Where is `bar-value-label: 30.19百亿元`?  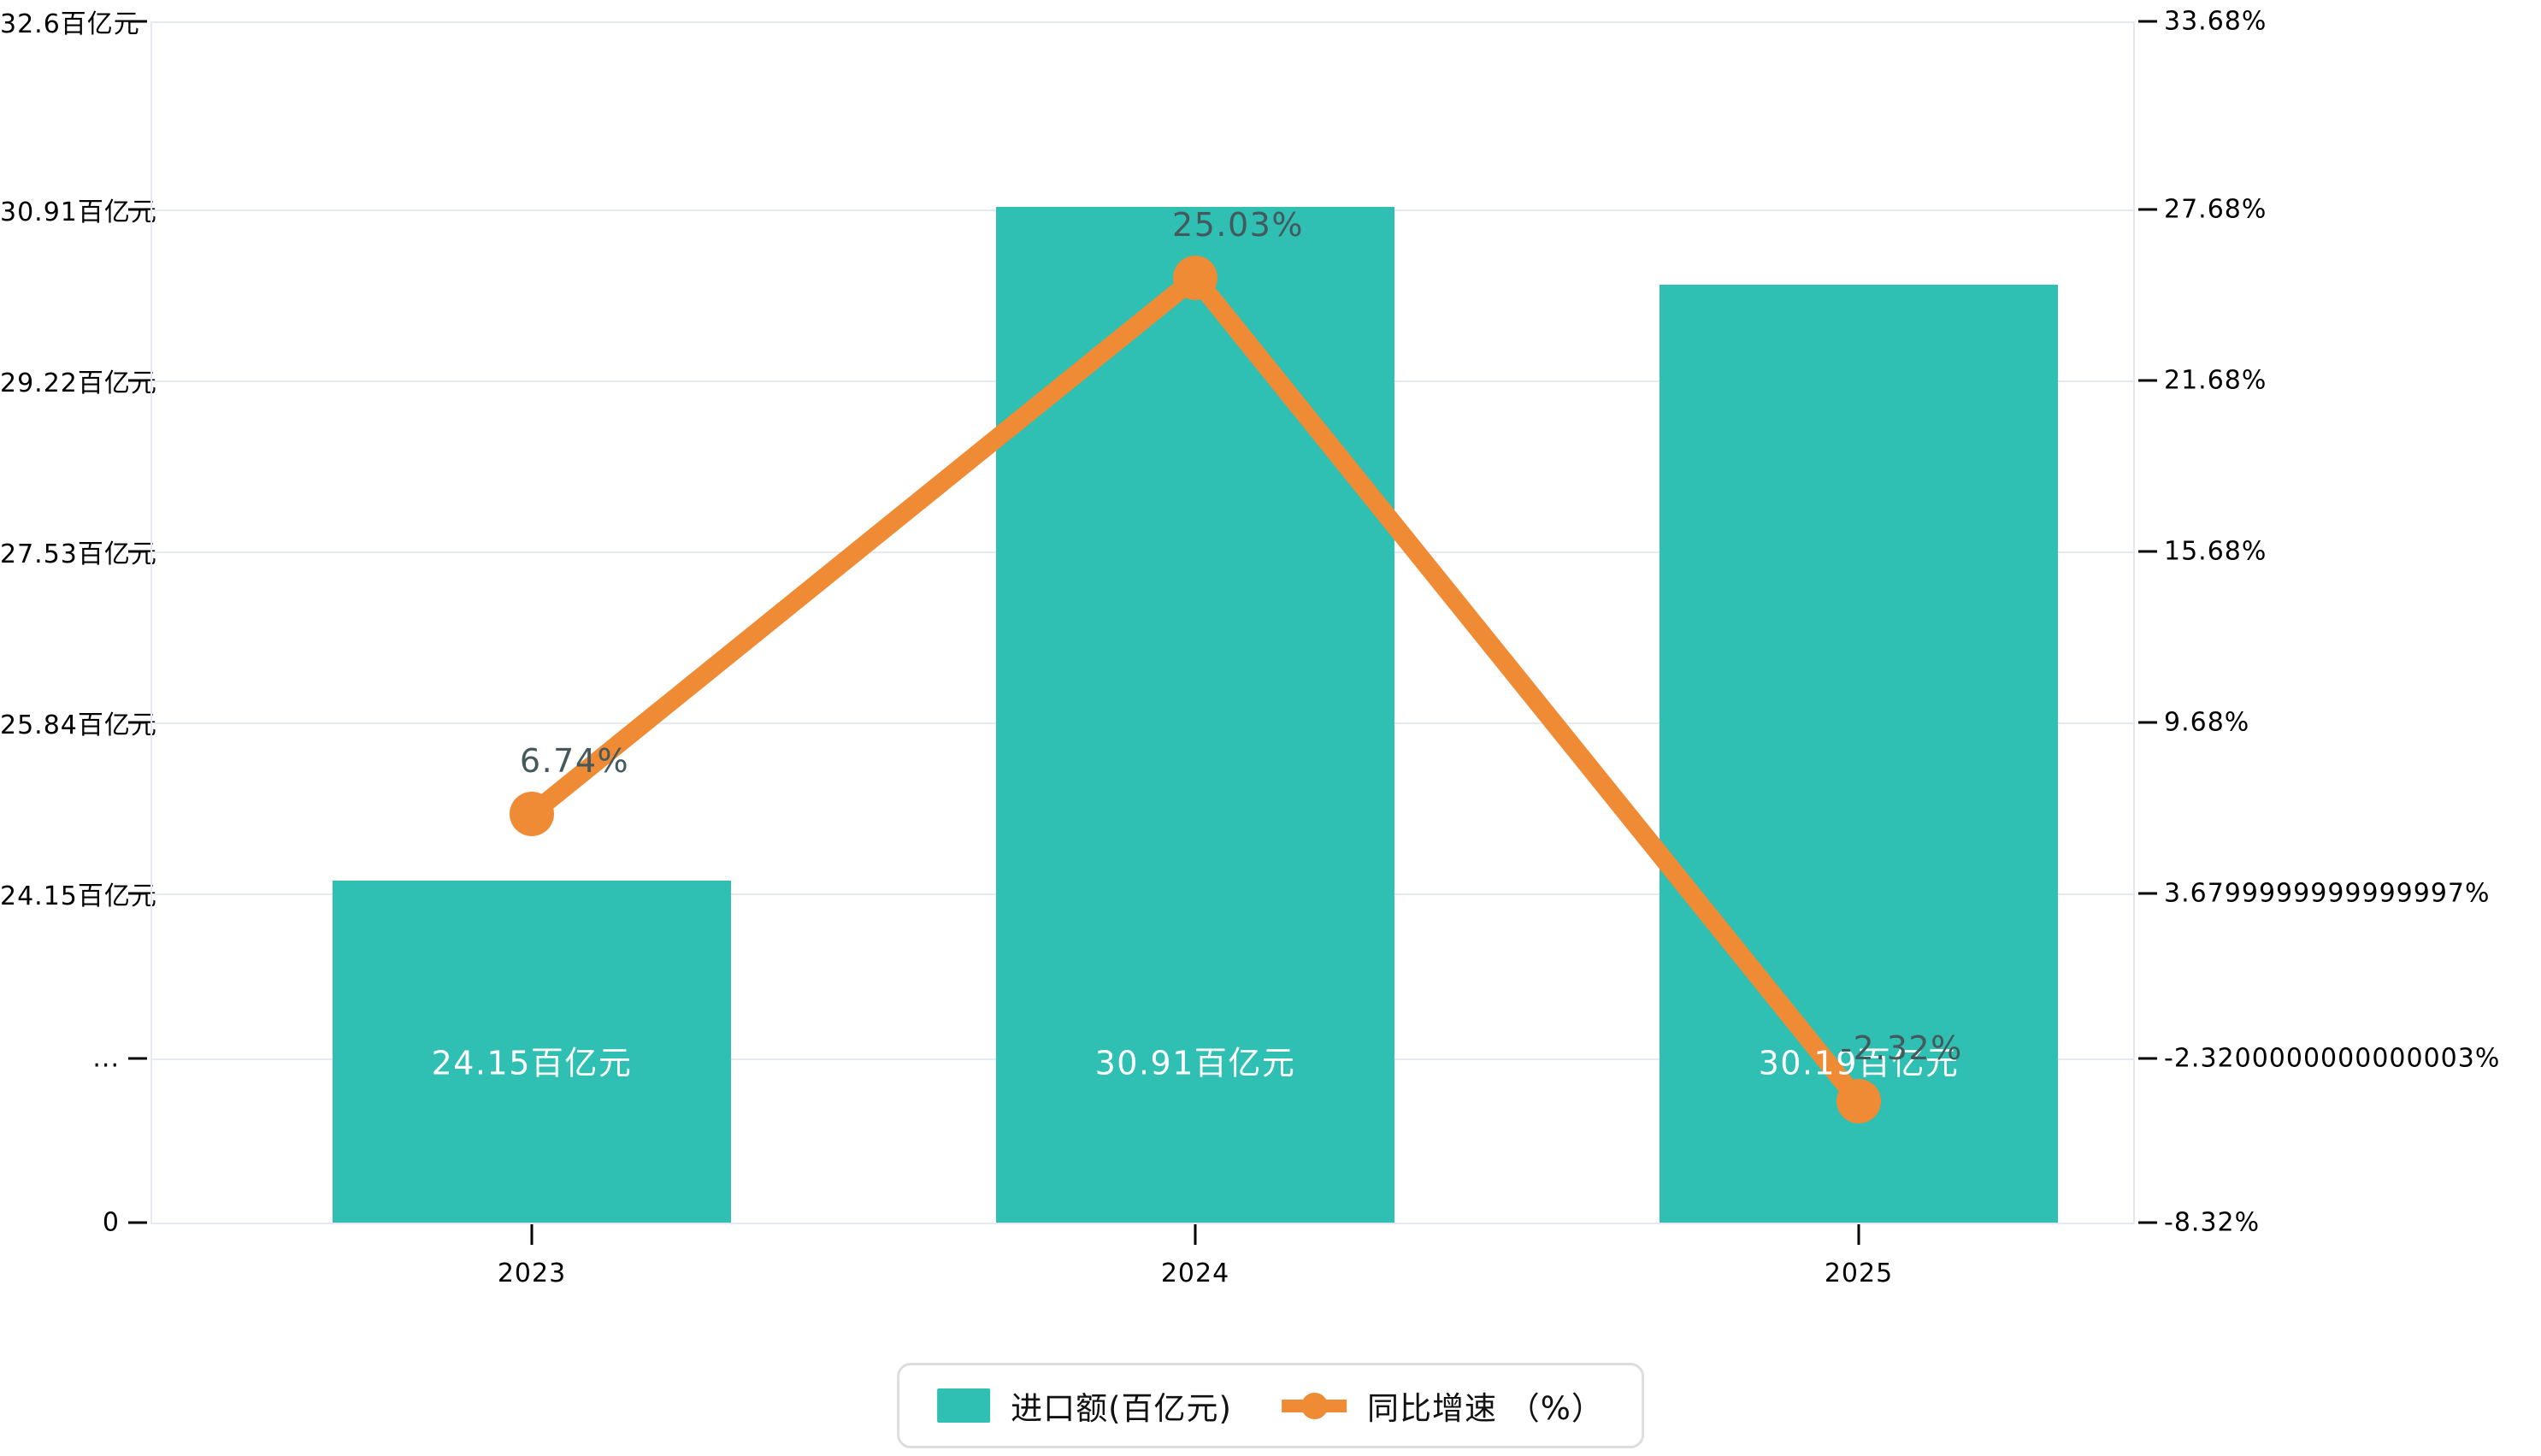 bar-value-label: 30.19百亿元 is located at coordinates (1859, 1063).